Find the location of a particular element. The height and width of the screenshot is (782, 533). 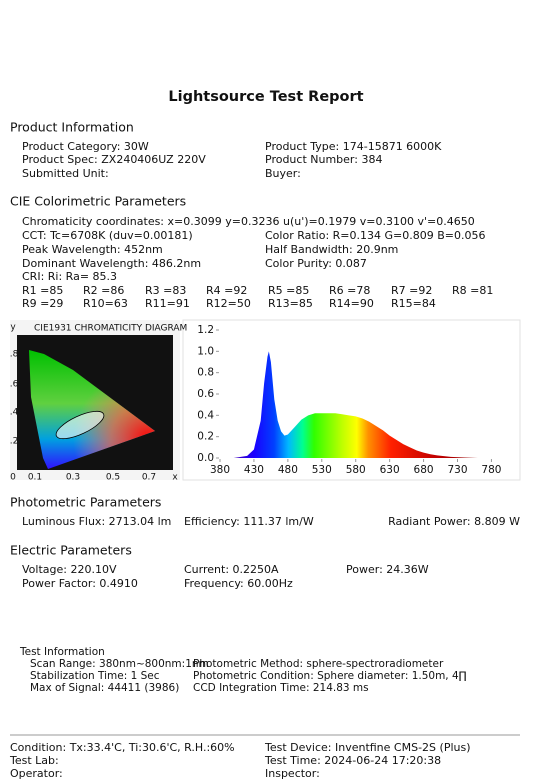

field: Product Number: 384 is located at coordinates (323, 159).